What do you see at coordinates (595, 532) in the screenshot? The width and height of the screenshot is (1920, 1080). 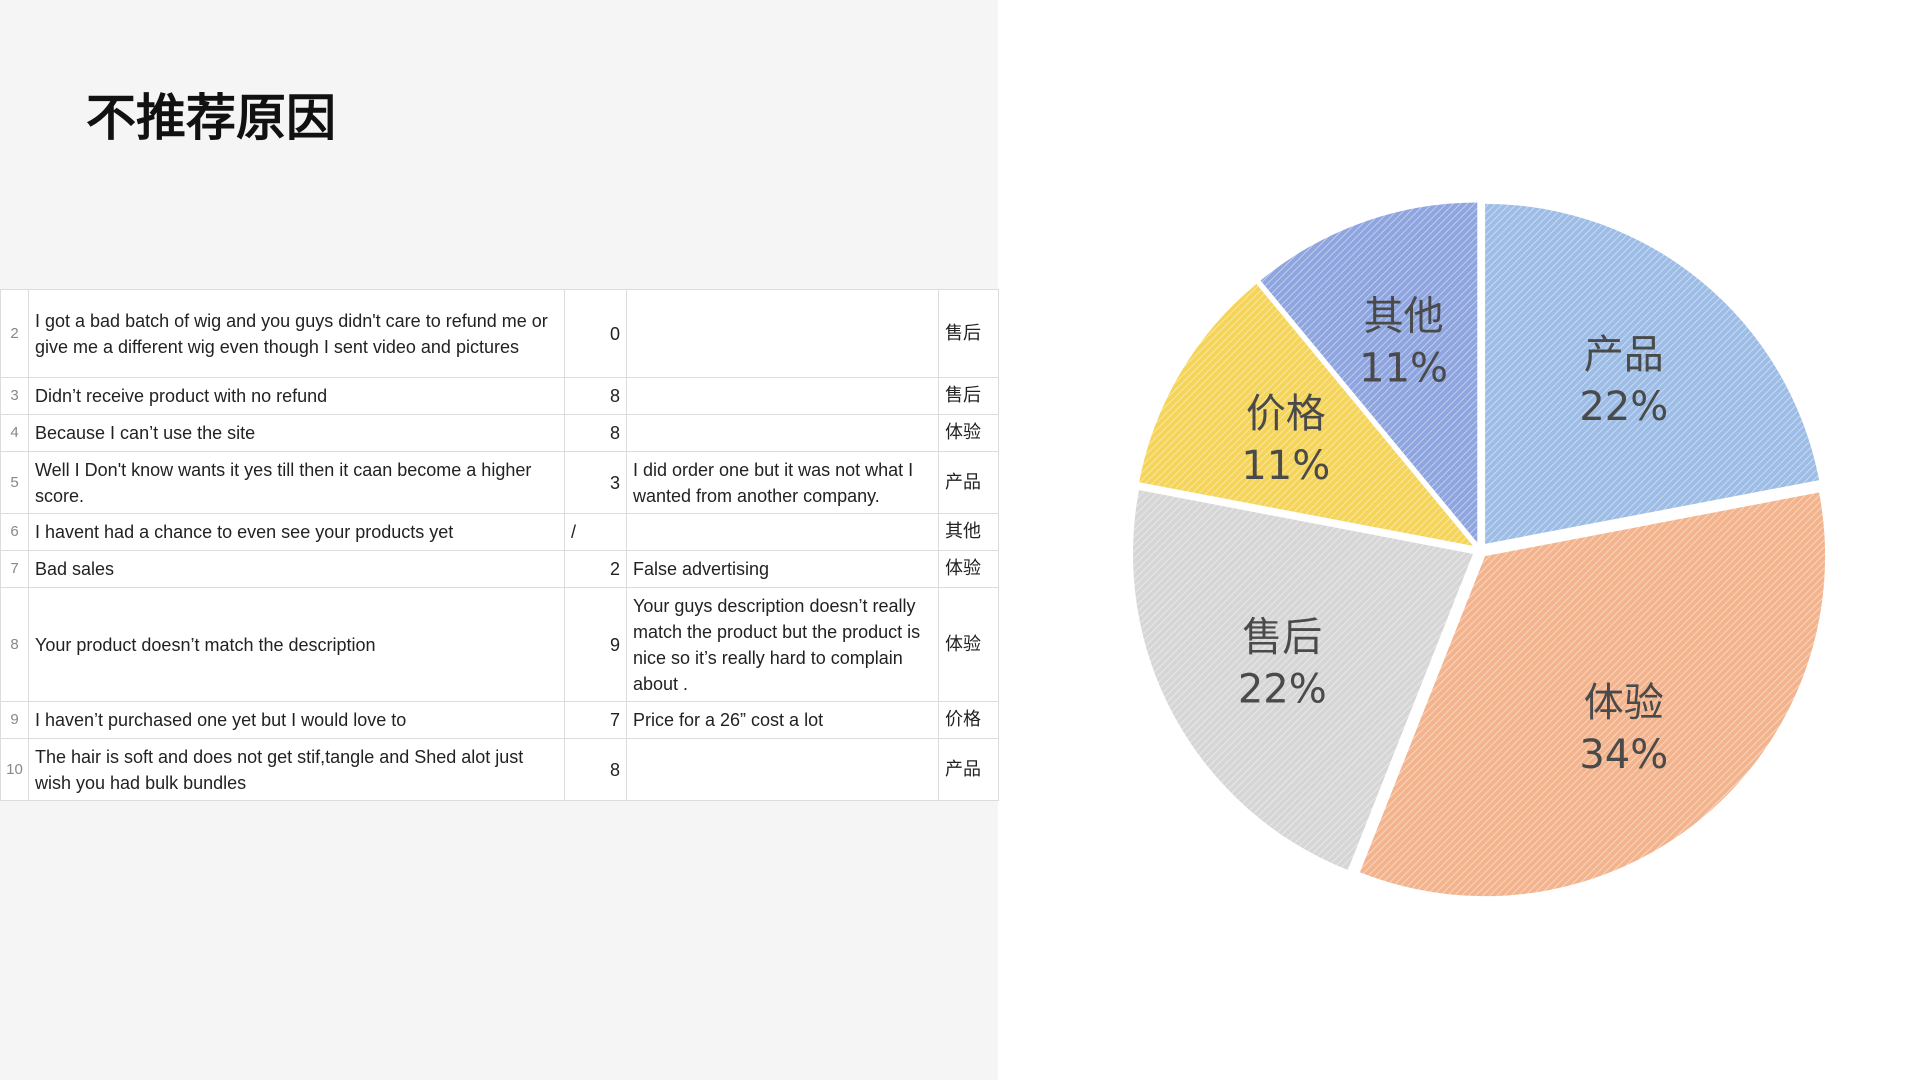 I see `score-cell: /` at bounding box center [595, 532].